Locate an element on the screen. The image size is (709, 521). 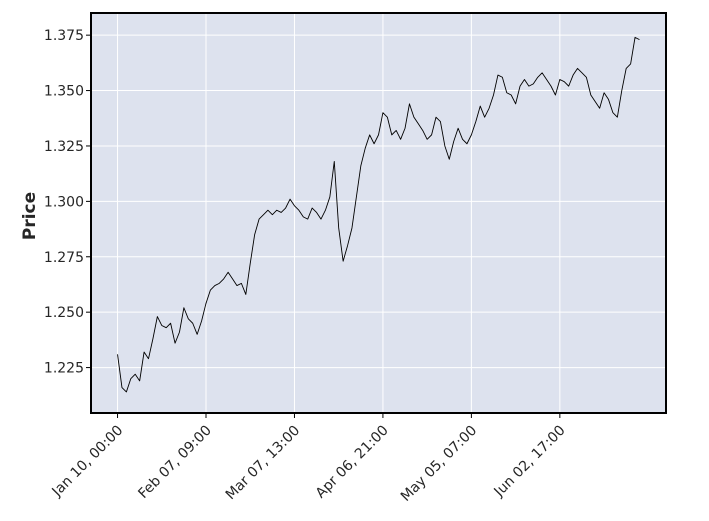
y-tick-label: 1.325 is located at coordinates (64, 147).